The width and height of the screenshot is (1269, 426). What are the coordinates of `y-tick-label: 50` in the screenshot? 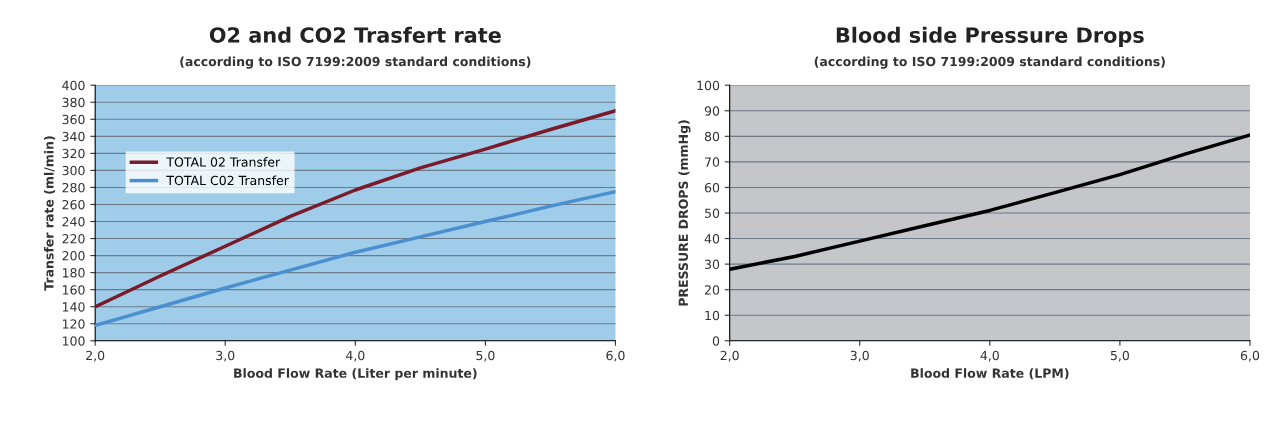 It's located at (712, 213).